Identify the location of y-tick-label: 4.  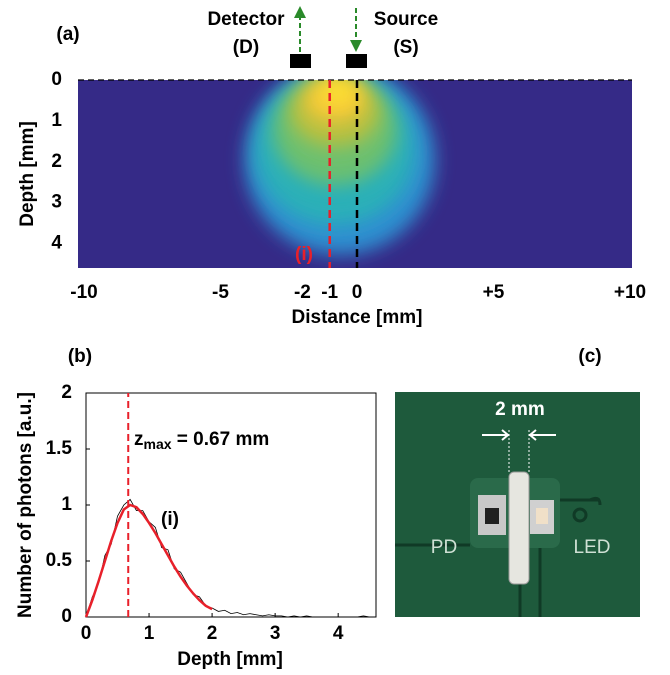
(56, 242).